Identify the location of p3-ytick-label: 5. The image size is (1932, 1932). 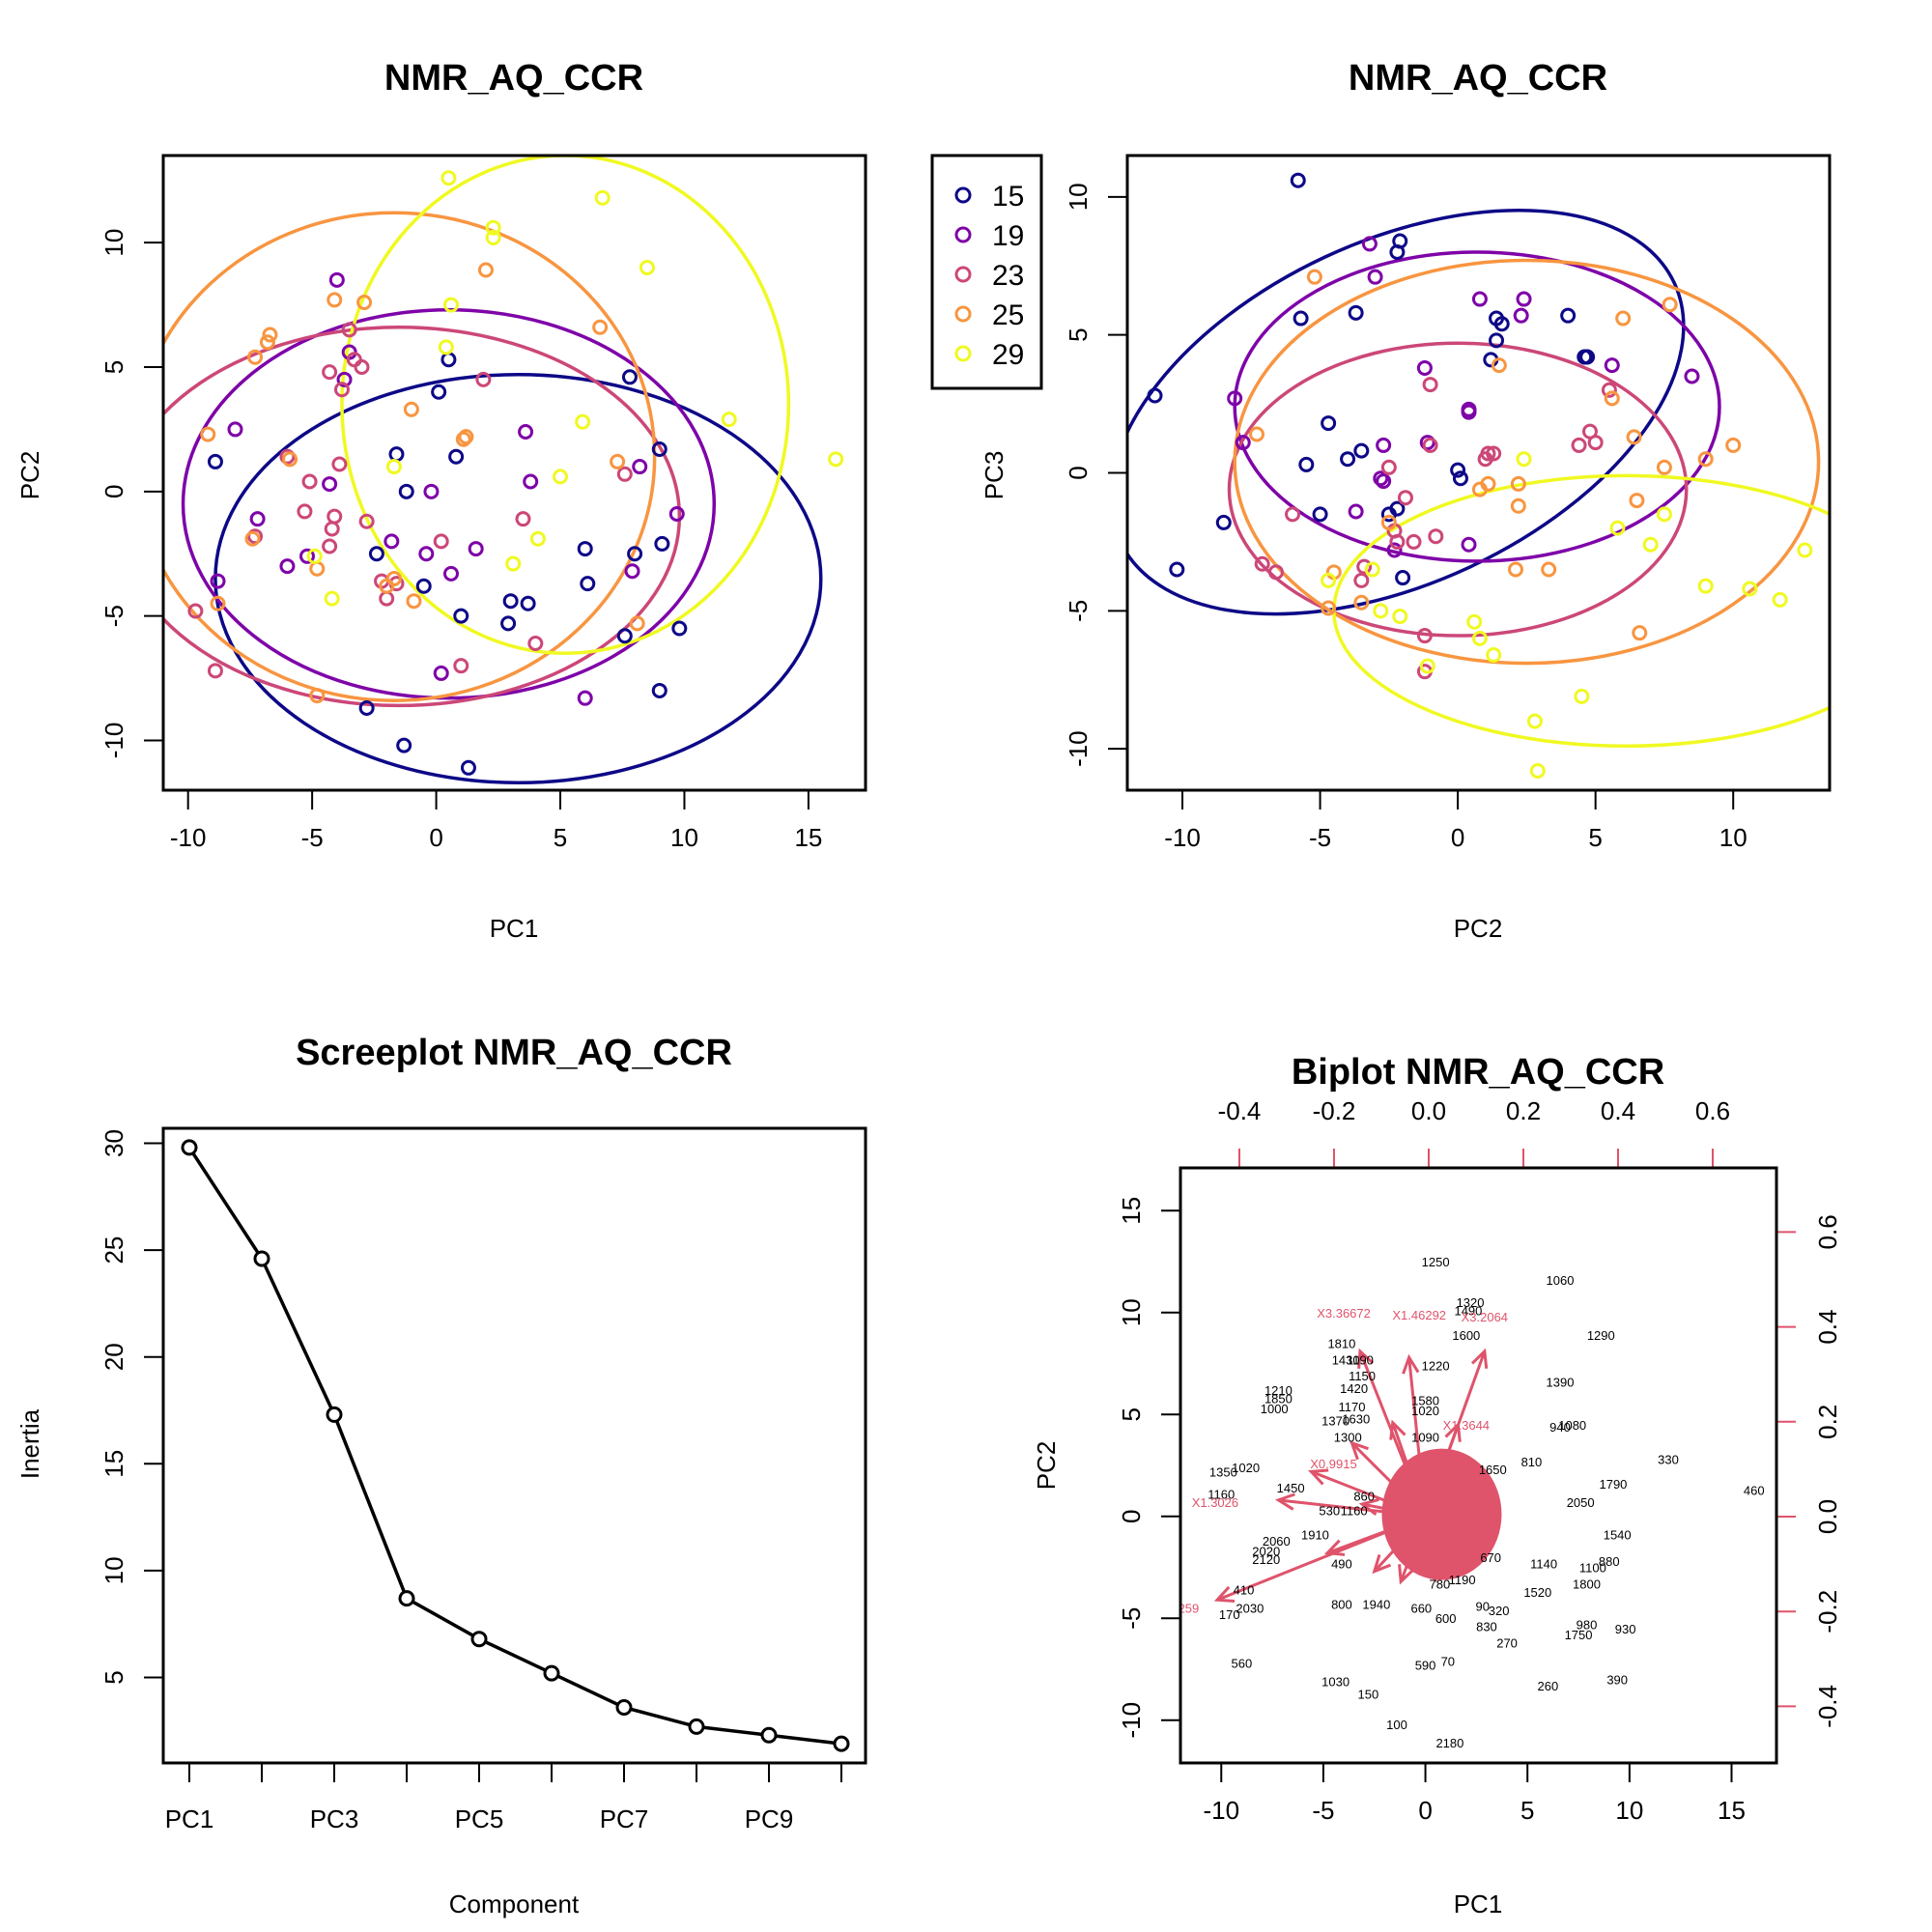
(113, 1677).